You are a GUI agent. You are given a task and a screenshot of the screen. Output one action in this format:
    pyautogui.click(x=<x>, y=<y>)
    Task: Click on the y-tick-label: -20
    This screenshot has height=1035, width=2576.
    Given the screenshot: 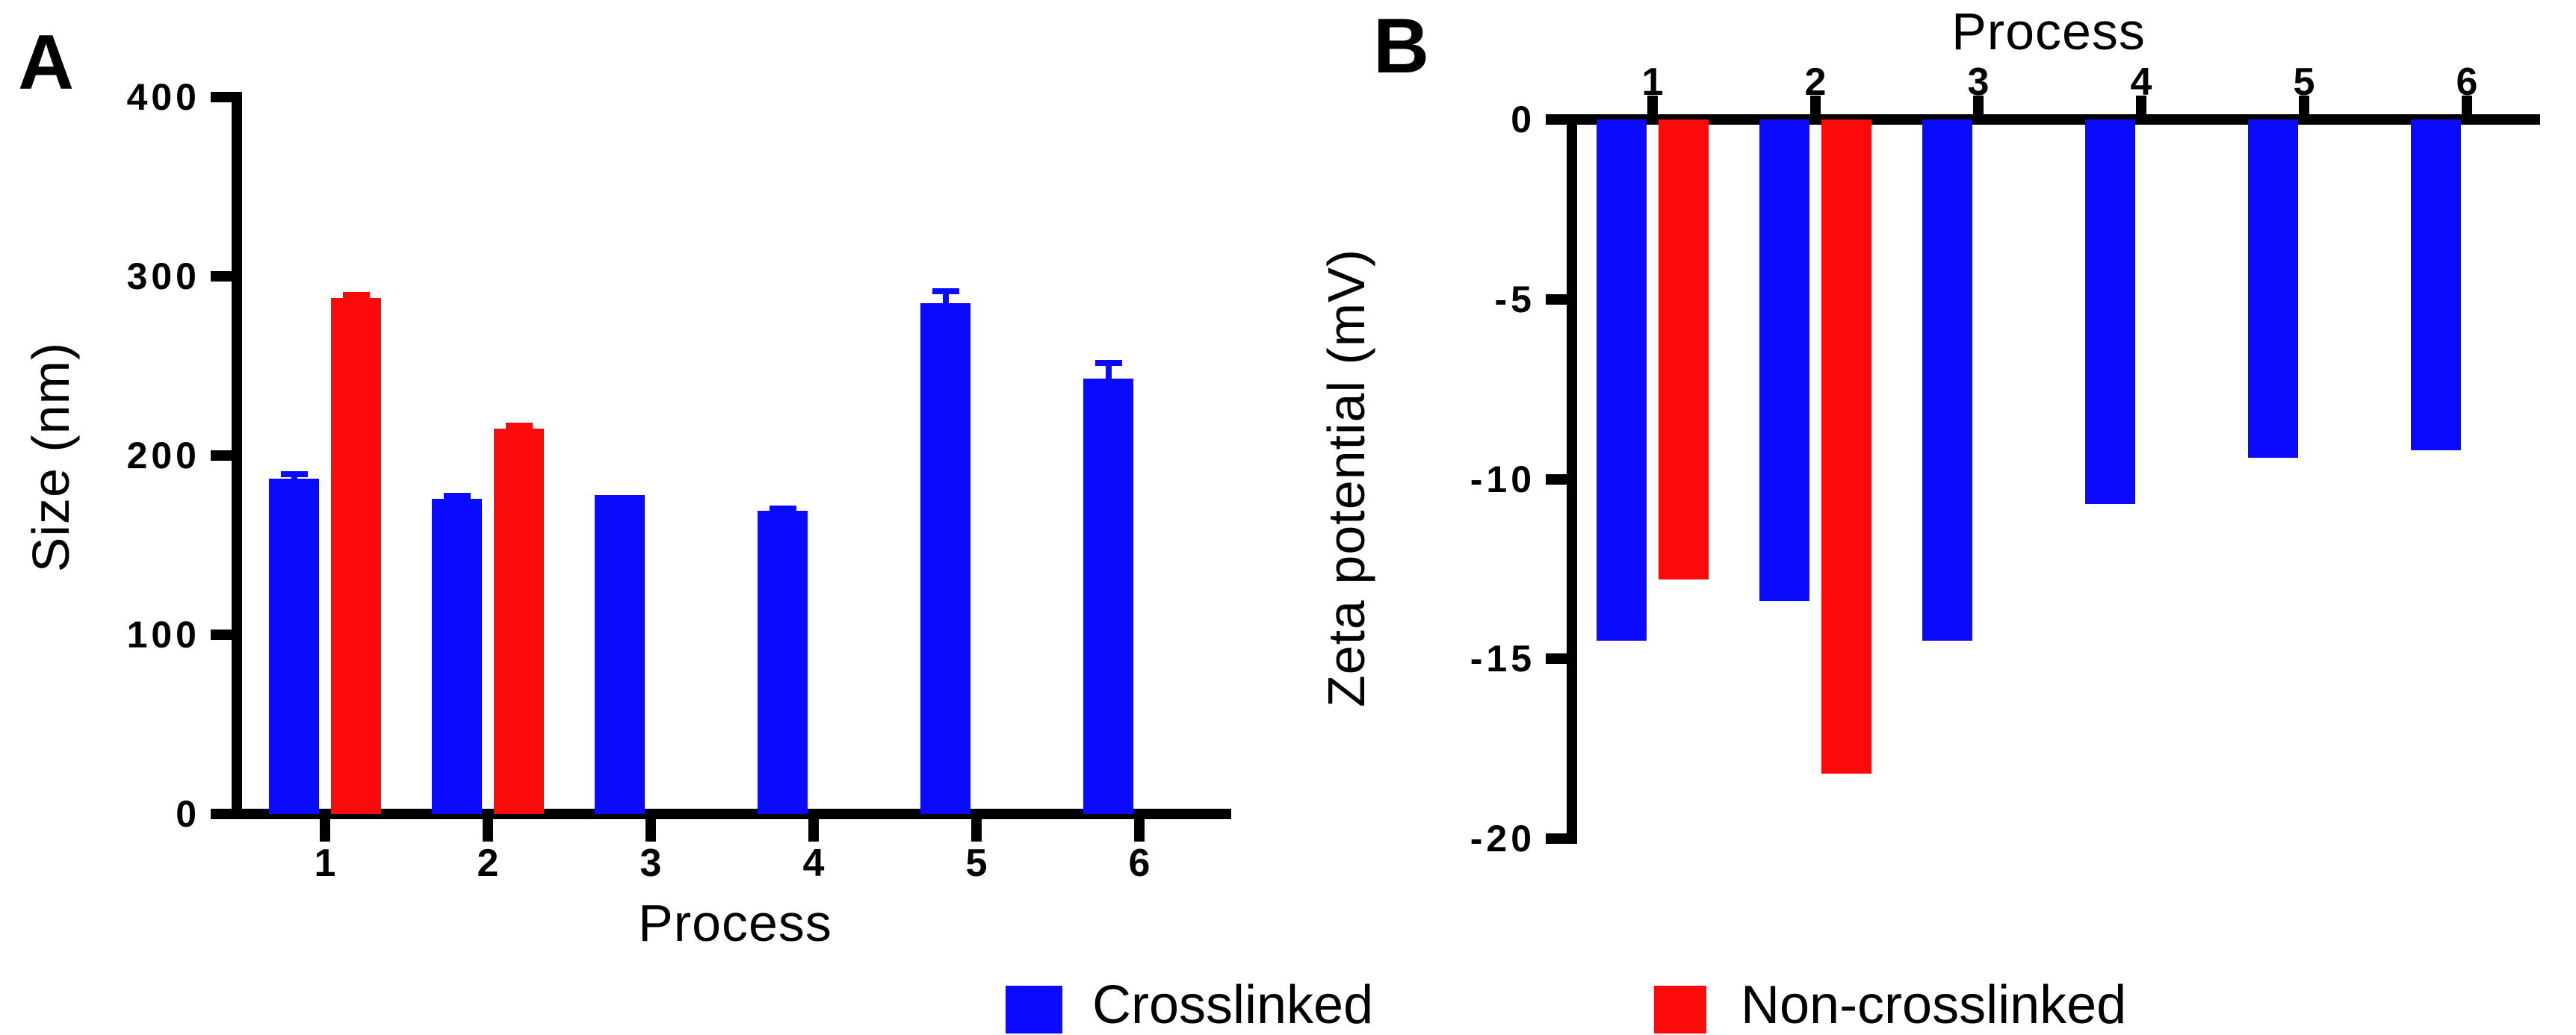 What is the action you would take?
    pyautogui.click(x=1502, y=839)
    